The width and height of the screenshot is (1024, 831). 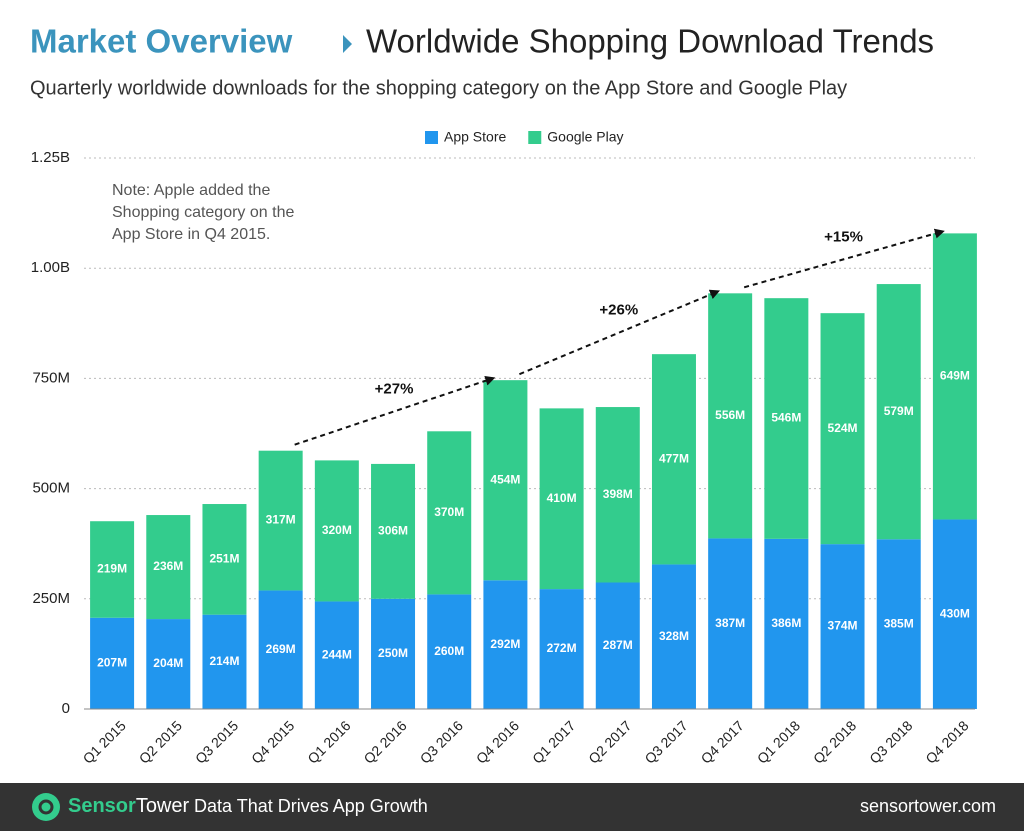 What do you see at coordinates (928, 806) in the screenshot?
I see `footer-url: sensortower.com` at bounding box center [928, 806].